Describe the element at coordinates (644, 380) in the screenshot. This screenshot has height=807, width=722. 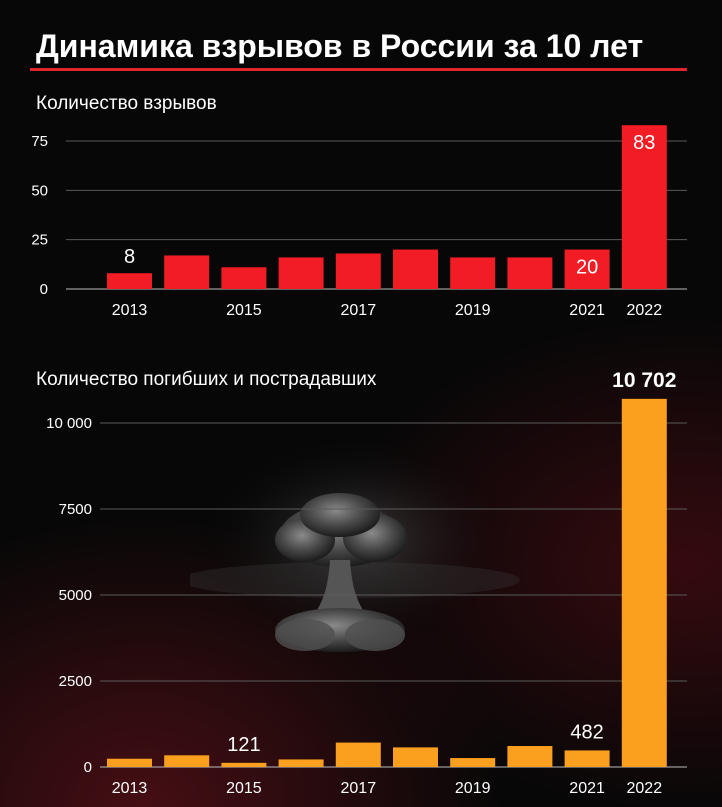
I see `casualties-data-label: 10 702` at that location.